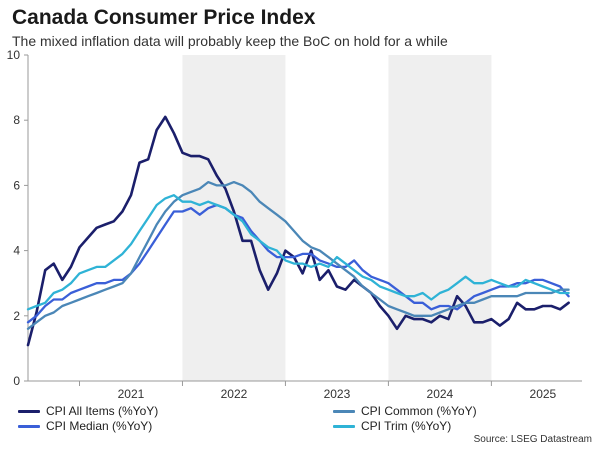 Image resolution: width=600 pixels, height=449 pixels. I want to click on legend-swatch-cpi-median, so click(29, 426).